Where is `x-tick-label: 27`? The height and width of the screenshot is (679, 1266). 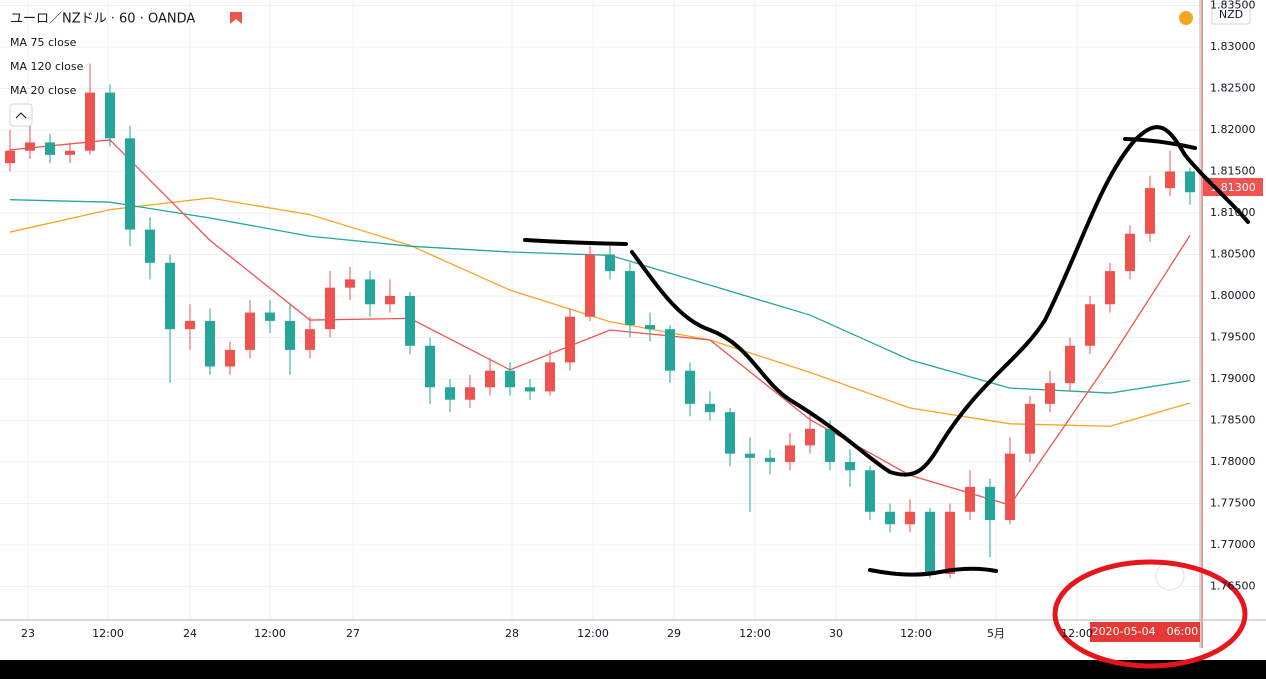 x-tick-label: 27 is located at coordinates (353, 633).